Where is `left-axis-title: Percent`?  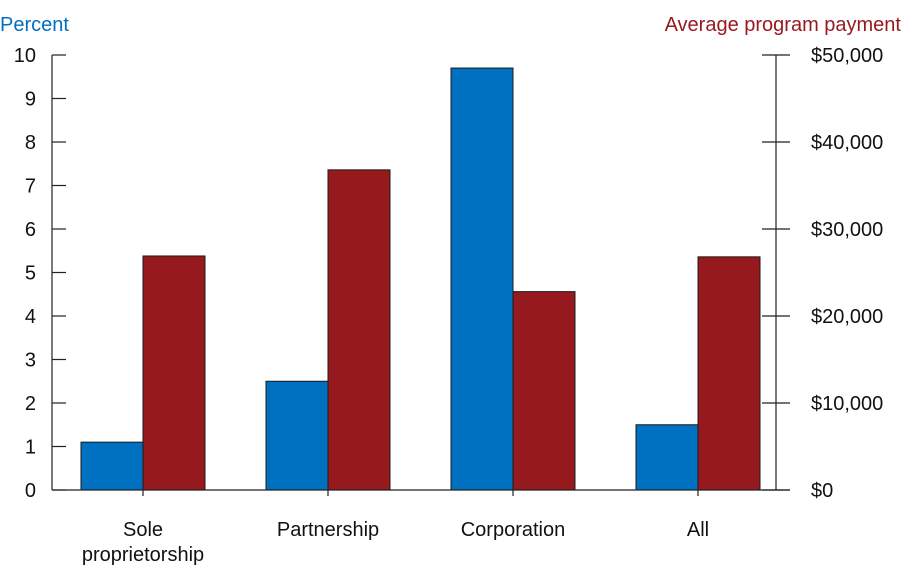 left-axis-title: Percent is located at coordinates (34, 25).